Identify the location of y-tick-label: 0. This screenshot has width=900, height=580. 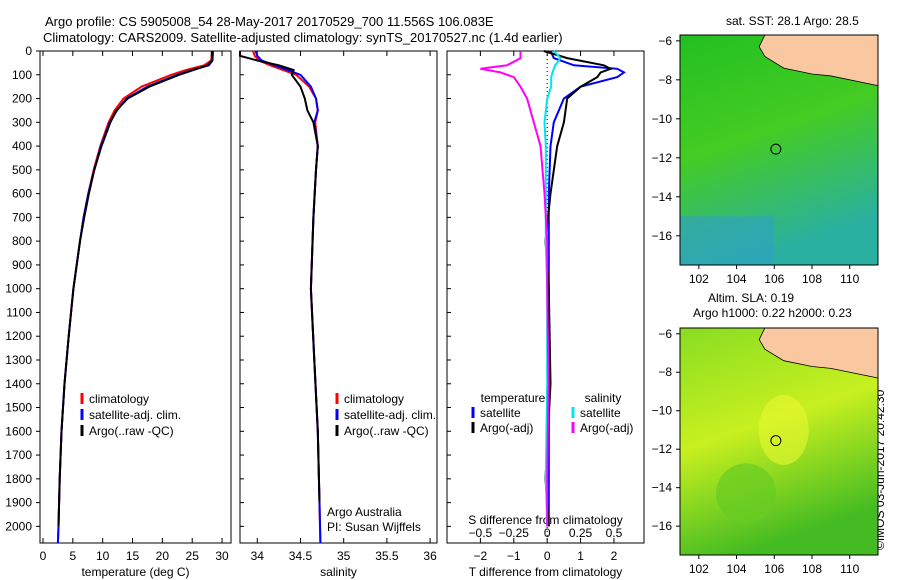
(28, 51).